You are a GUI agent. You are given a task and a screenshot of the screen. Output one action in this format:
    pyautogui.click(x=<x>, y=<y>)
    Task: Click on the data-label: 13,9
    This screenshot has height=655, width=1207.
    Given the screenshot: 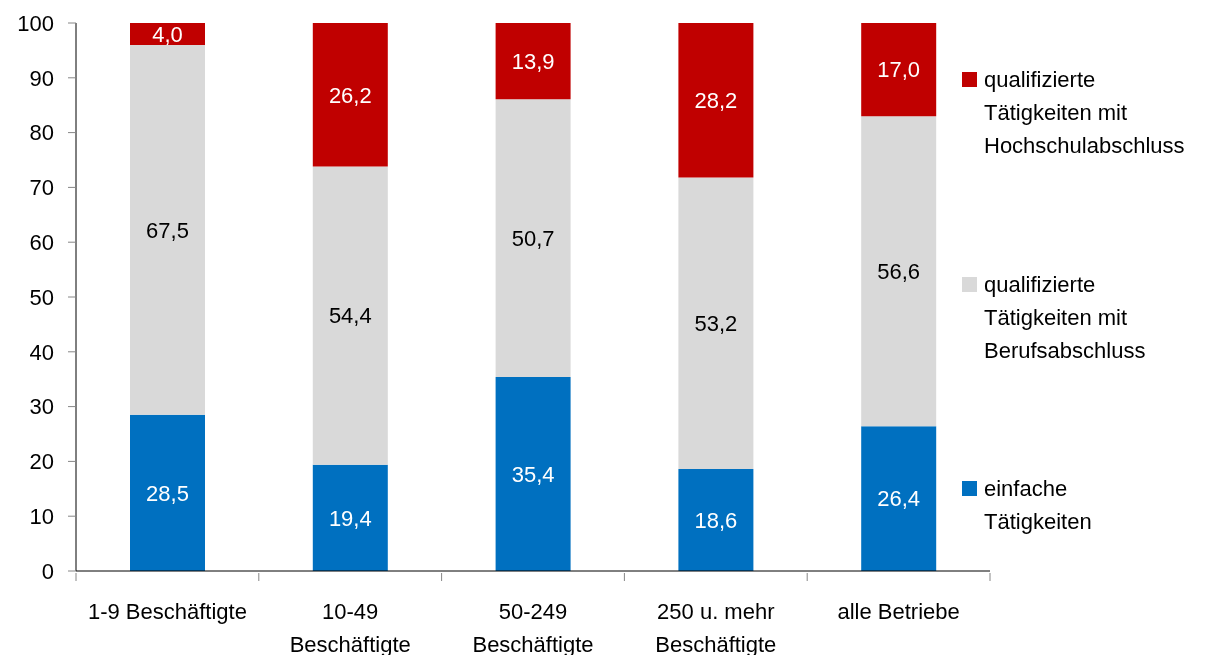 What is the action you would take?
    pyautogui.click(x=533, y=61)
    